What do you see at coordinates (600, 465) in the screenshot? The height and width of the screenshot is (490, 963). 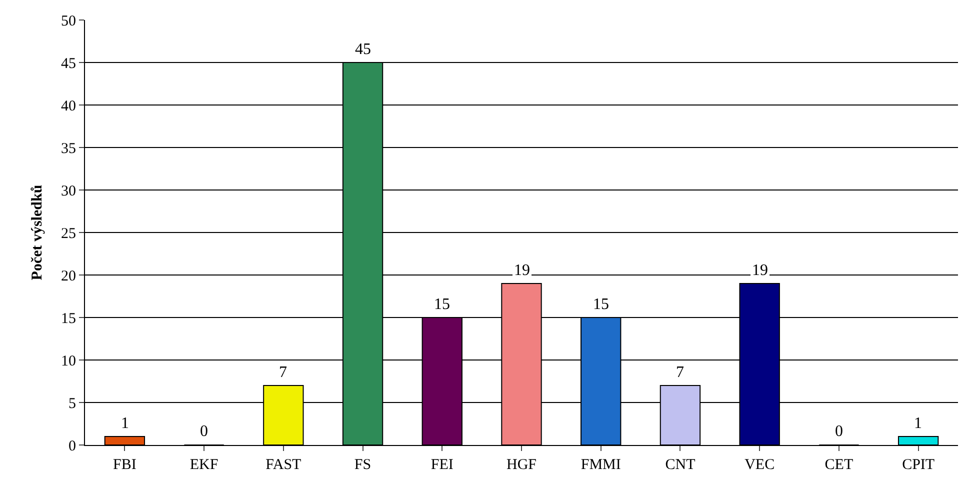 I see `x-tick-label: FMMI` at bounding box center [600, 465].